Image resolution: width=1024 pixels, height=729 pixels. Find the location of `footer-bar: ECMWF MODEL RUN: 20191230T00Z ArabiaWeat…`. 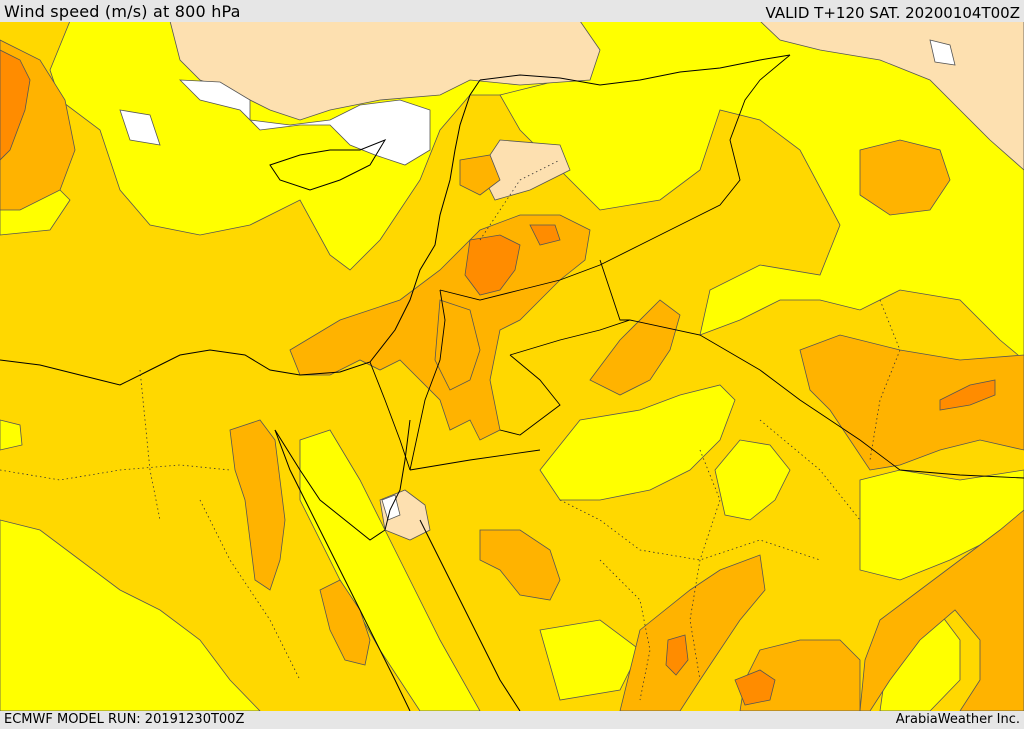

footer-bar: ECMWF MODEL RUN: 20191230T00Z ArabiaWeat… is located at coordinates (512, 720).